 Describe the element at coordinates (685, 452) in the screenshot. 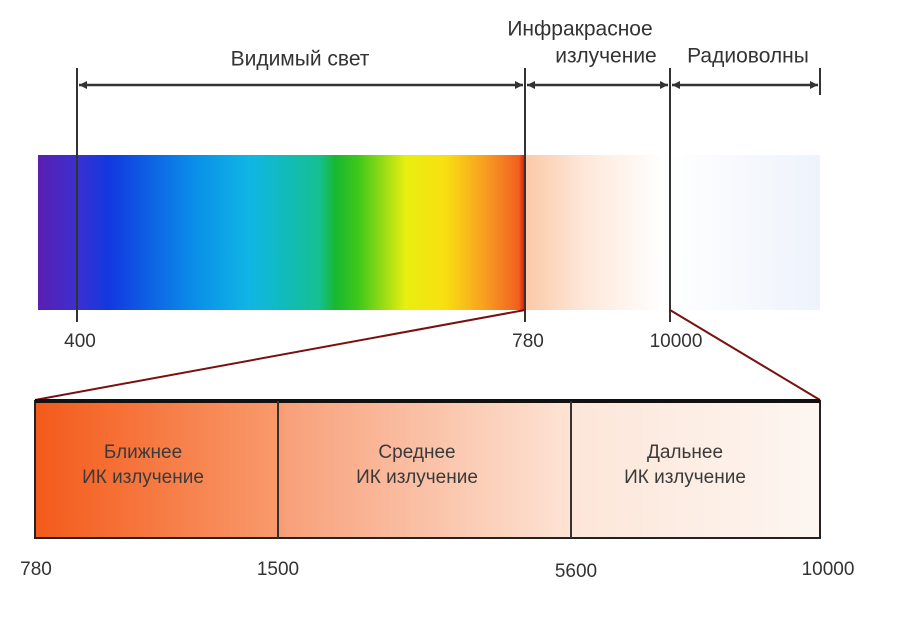

I see `region-label: Дальнее` at that location.